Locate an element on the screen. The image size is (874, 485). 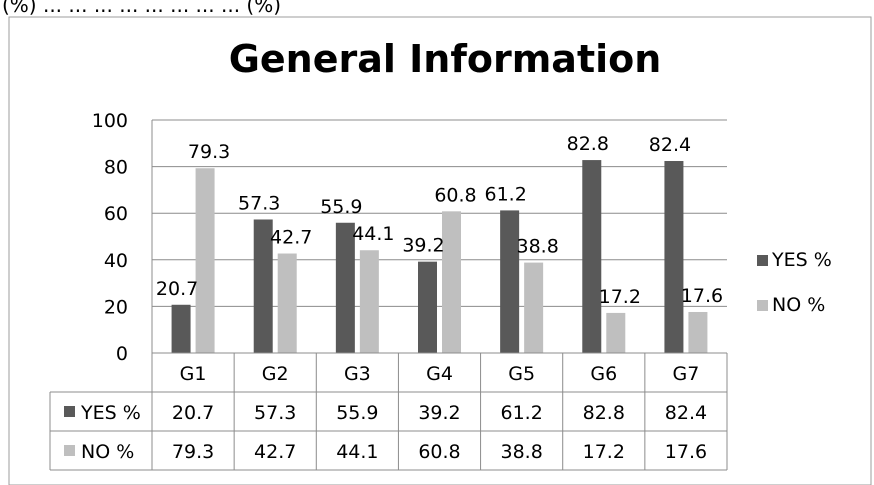
legend-label-no: NO % is located at coordinates (798, 305).